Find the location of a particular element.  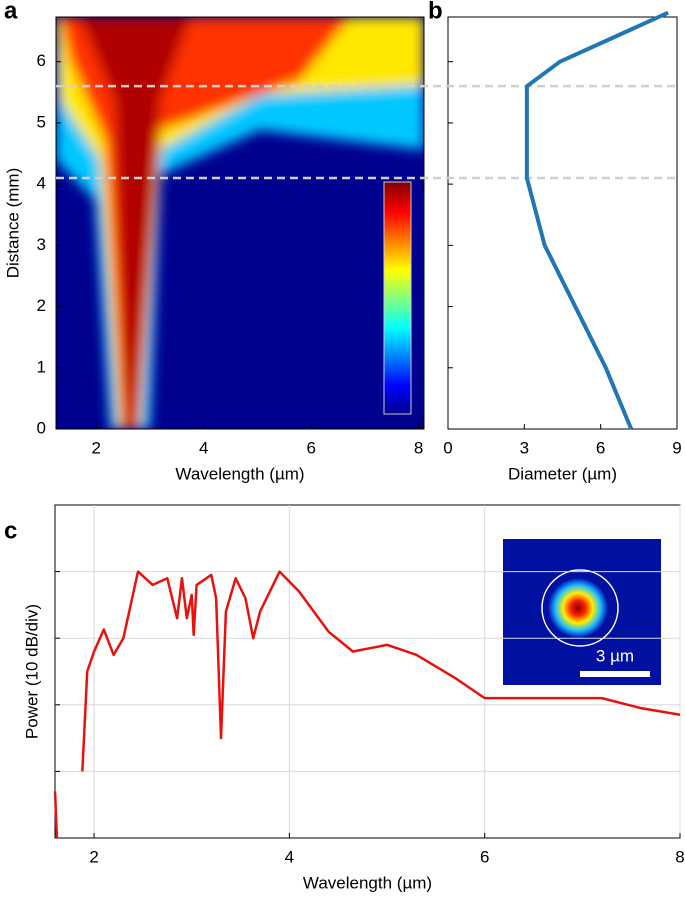

y-axis-title: Distance (mm) is located at coordinates (12, 223).